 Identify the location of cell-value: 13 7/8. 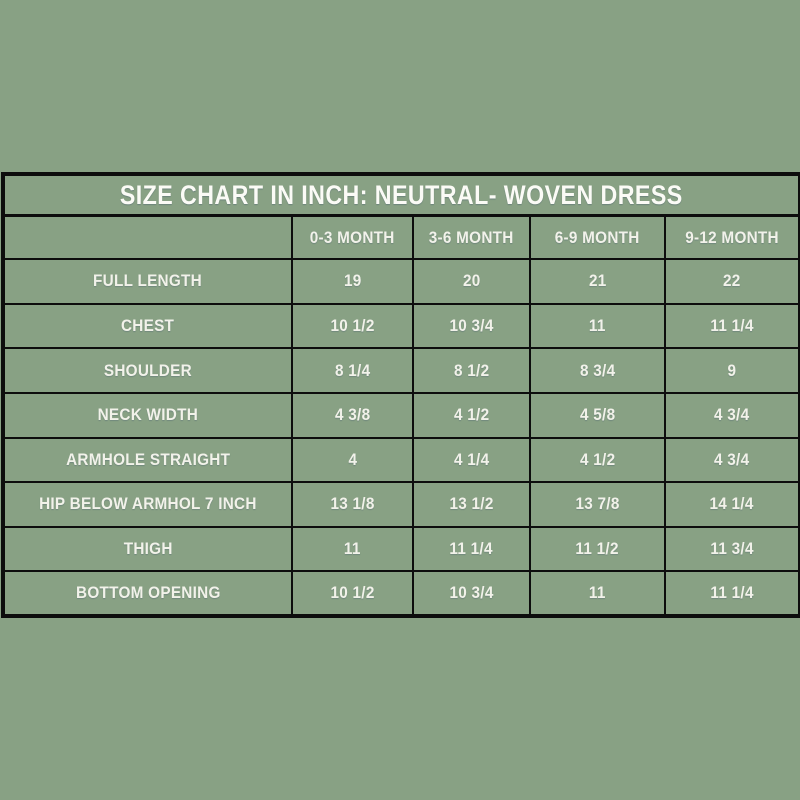
(597, 504).